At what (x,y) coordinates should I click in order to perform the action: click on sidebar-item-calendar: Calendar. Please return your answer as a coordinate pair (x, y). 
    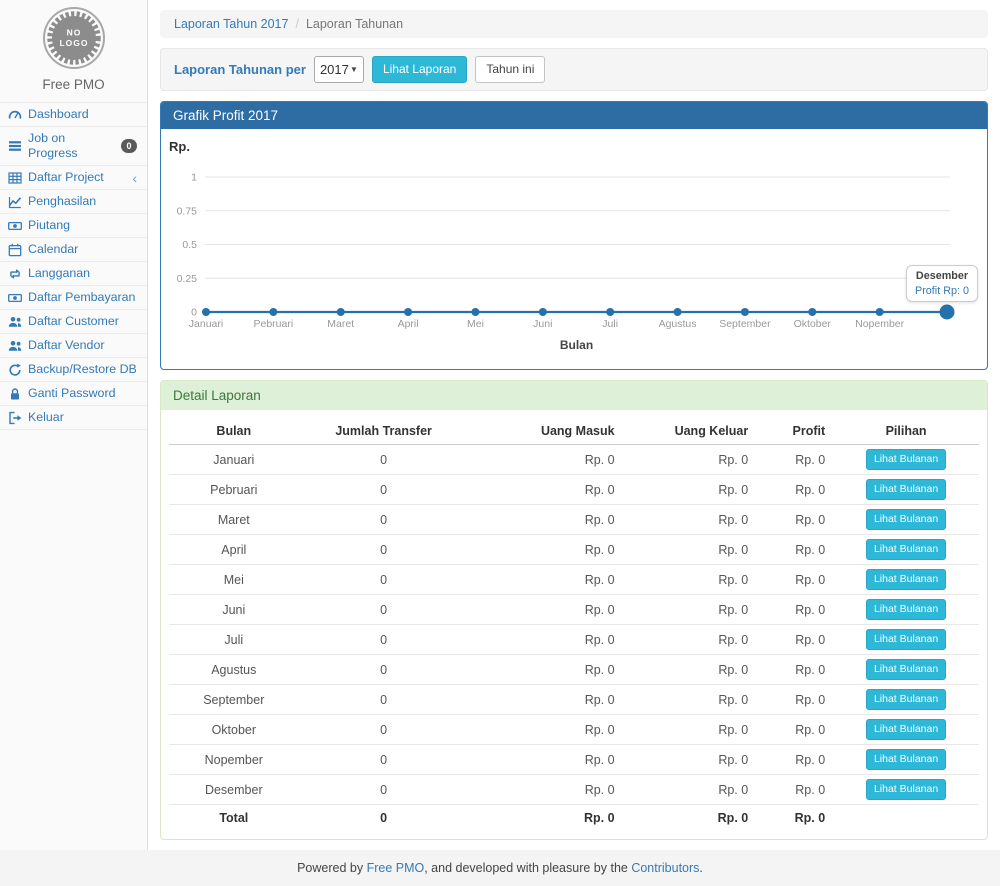
    Looking at the image, I should click on (73, 250).